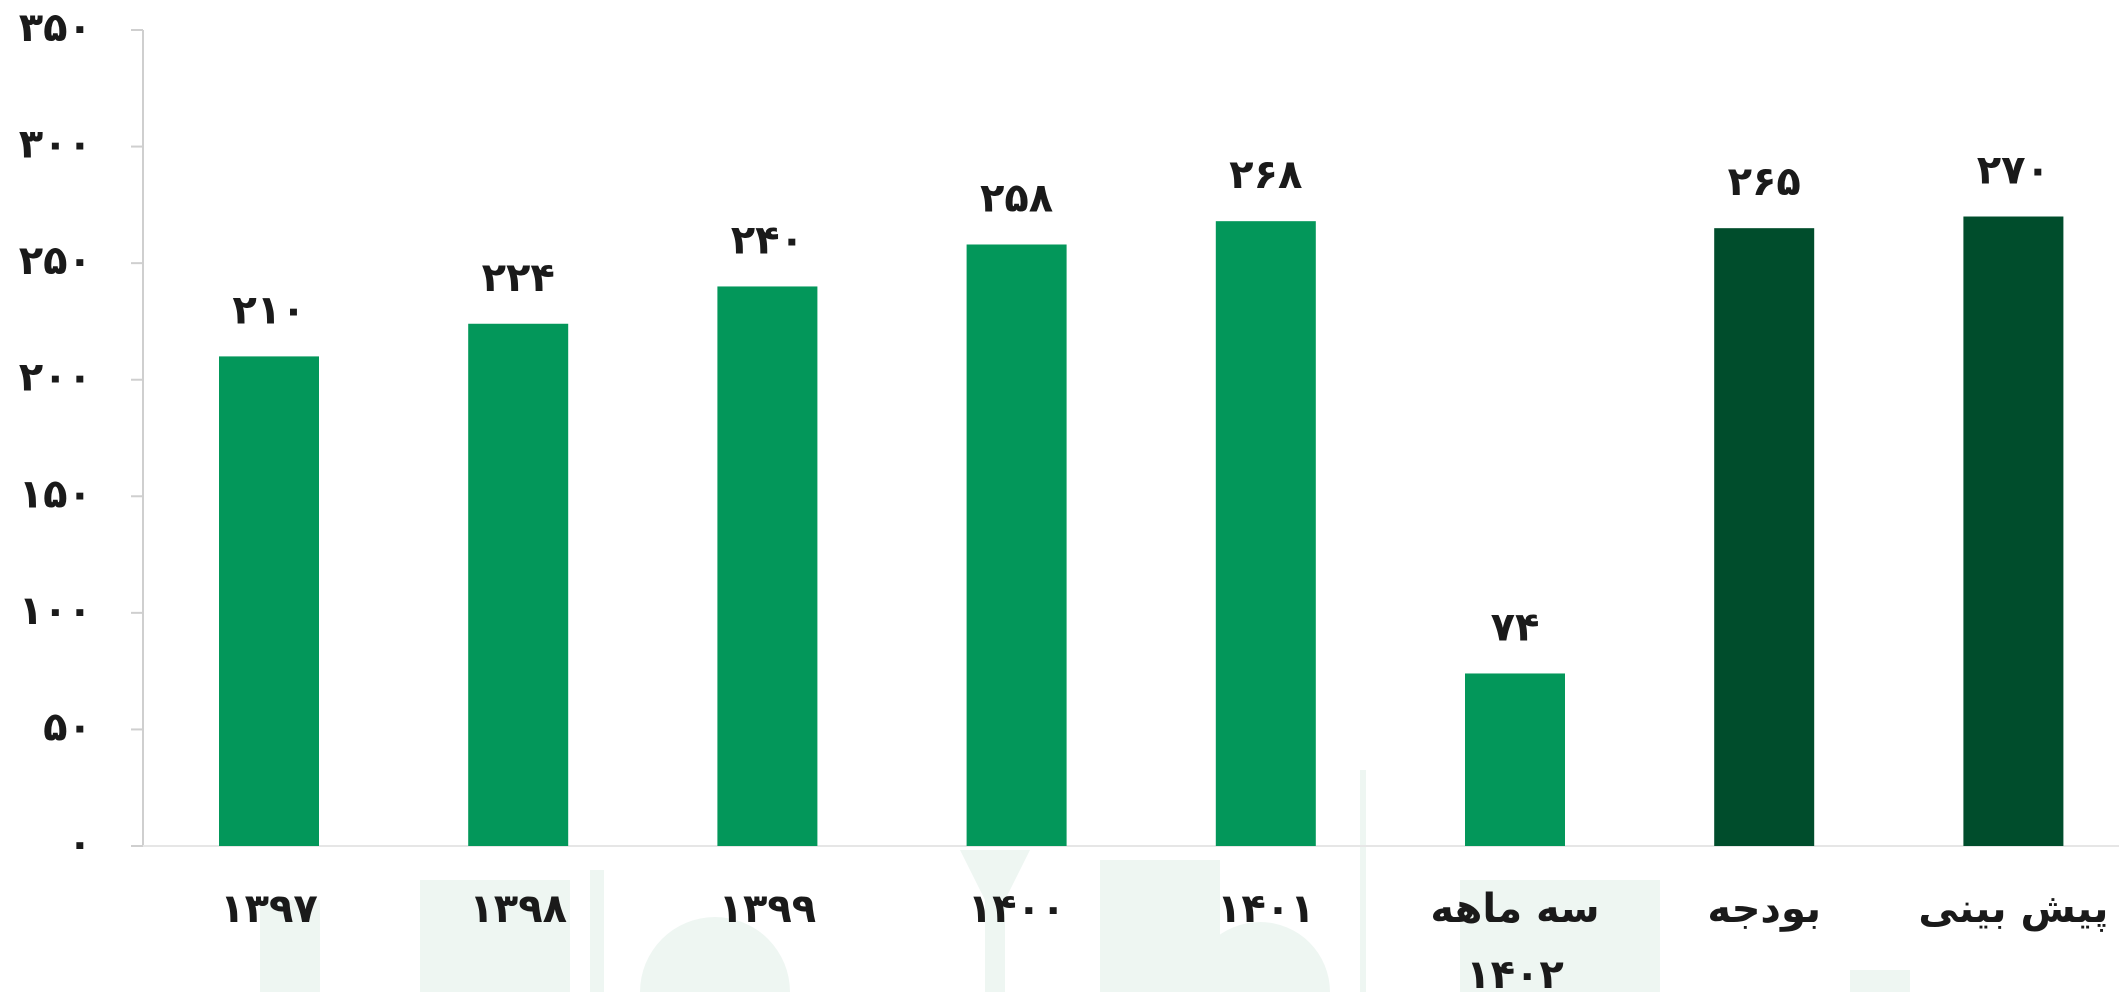 Image resolution: width=2119 pixels, height=1008 pixels. I want to click on x-tick-label: سه ماهه ۱۴۰۲, so click(1515, 942).